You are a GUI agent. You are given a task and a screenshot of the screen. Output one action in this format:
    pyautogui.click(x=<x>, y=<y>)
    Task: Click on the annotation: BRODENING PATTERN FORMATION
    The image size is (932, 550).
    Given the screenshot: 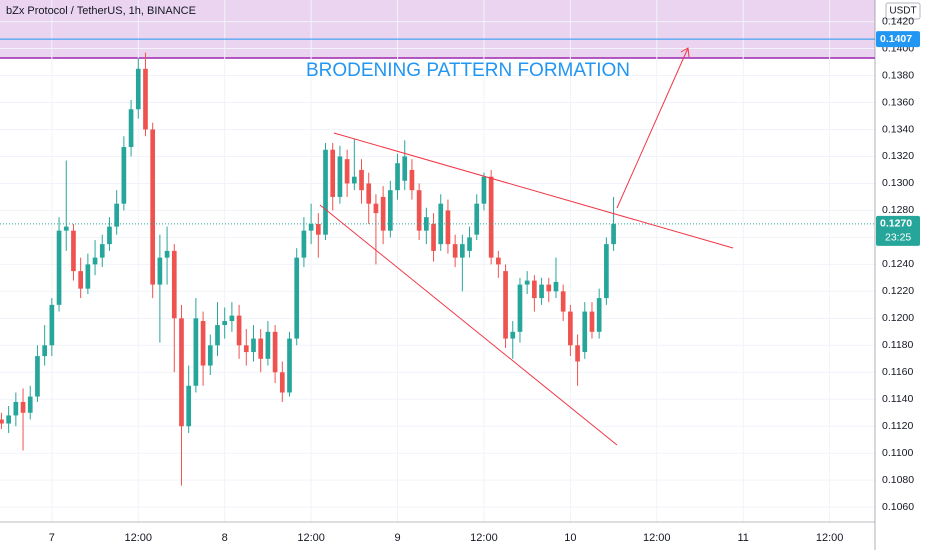 What is the action you would take?
    pyautogui.click(x=468, y=70)
    